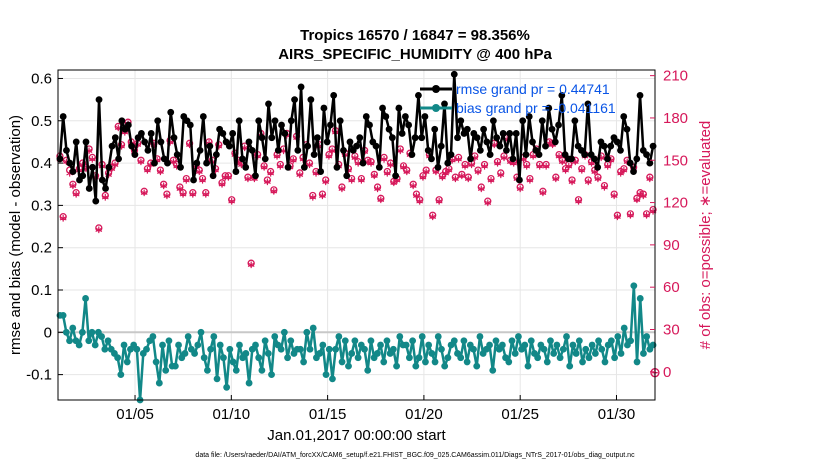 The height and width of the screenshot is (470, 830). What do you see at coordinates (536, 108) in the screenshot?
I see `legend-bias-label: bias grand pr = -0.041161` at bounding box center [536, 108].